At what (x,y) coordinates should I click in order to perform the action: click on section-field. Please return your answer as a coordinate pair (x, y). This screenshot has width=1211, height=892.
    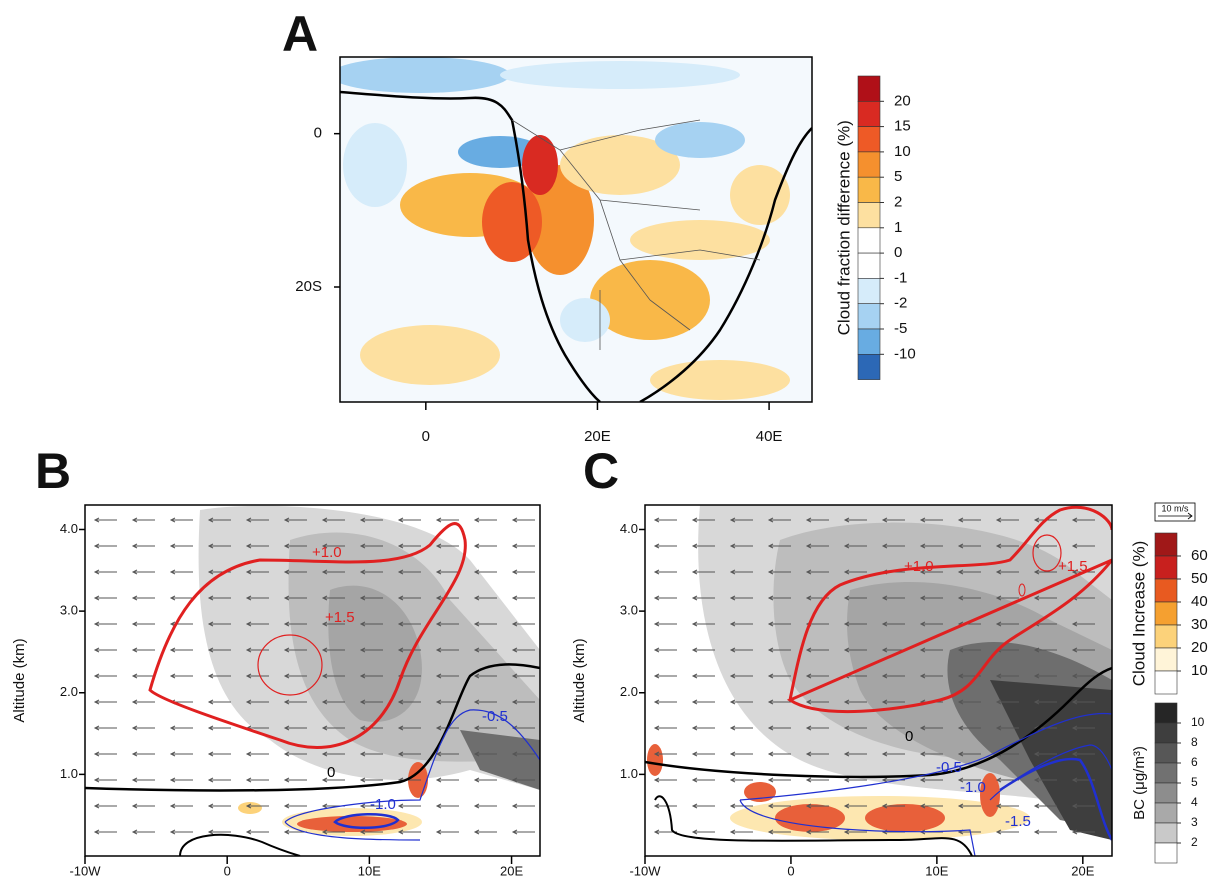
    Looking at the image, I should click on (312, 680).